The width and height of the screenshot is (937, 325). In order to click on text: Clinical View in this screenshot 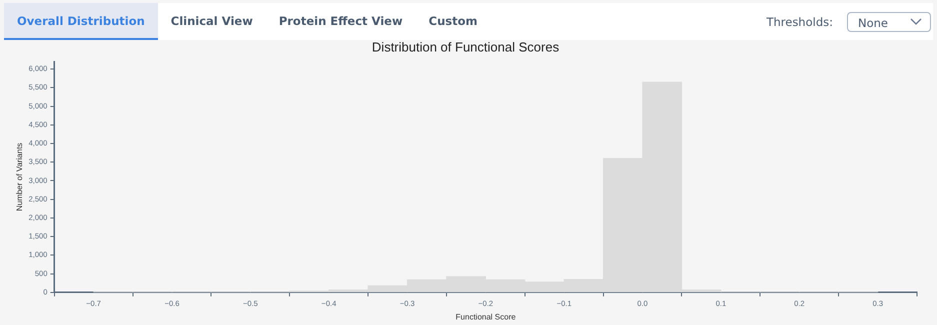, I will do `click(212, 21)`.